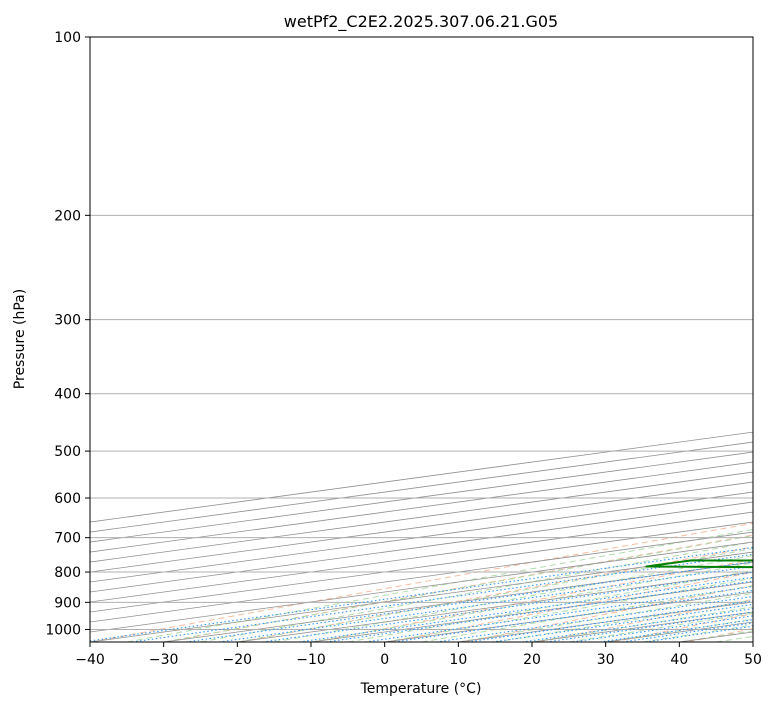  Describe the element at coordinates (67, 321) in the screenshot. I see `y-tick-label: 300` at that location.